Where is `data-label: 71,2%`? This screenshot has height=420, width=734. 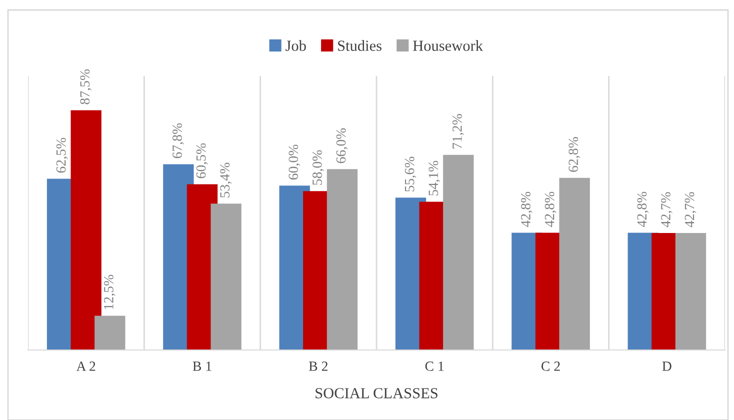 data-label: 71,2% is located at coordinates (458, 131).